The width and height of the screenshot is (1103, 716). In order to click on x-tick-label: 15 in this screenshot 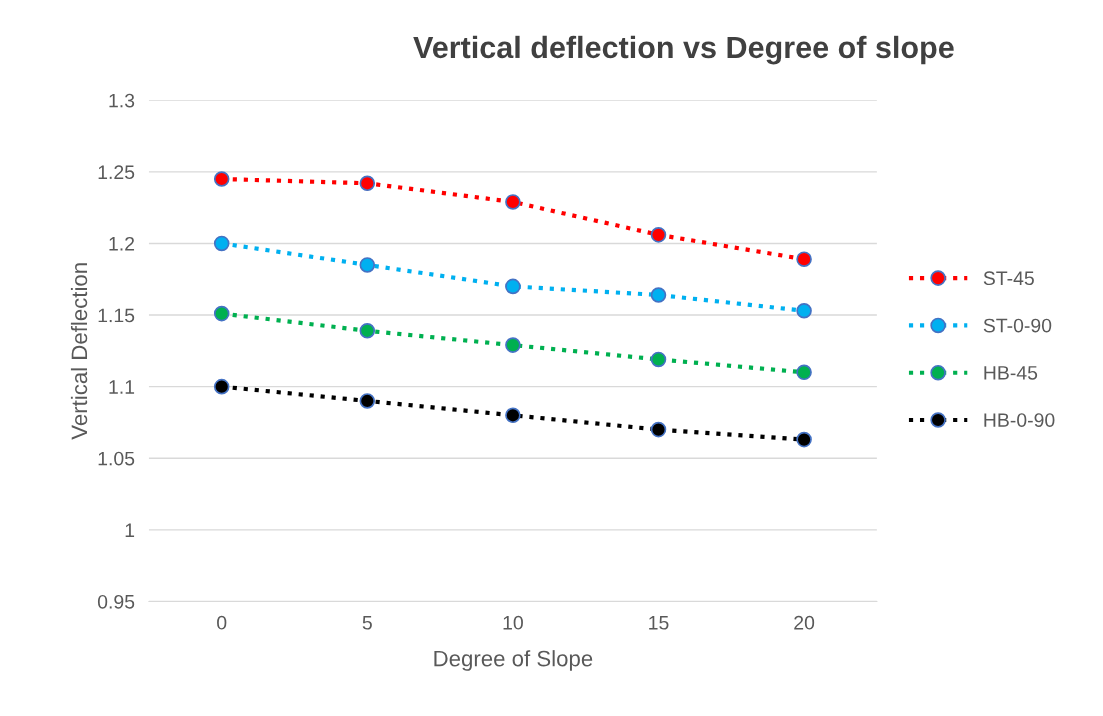, I will do `click(659, 623)`.